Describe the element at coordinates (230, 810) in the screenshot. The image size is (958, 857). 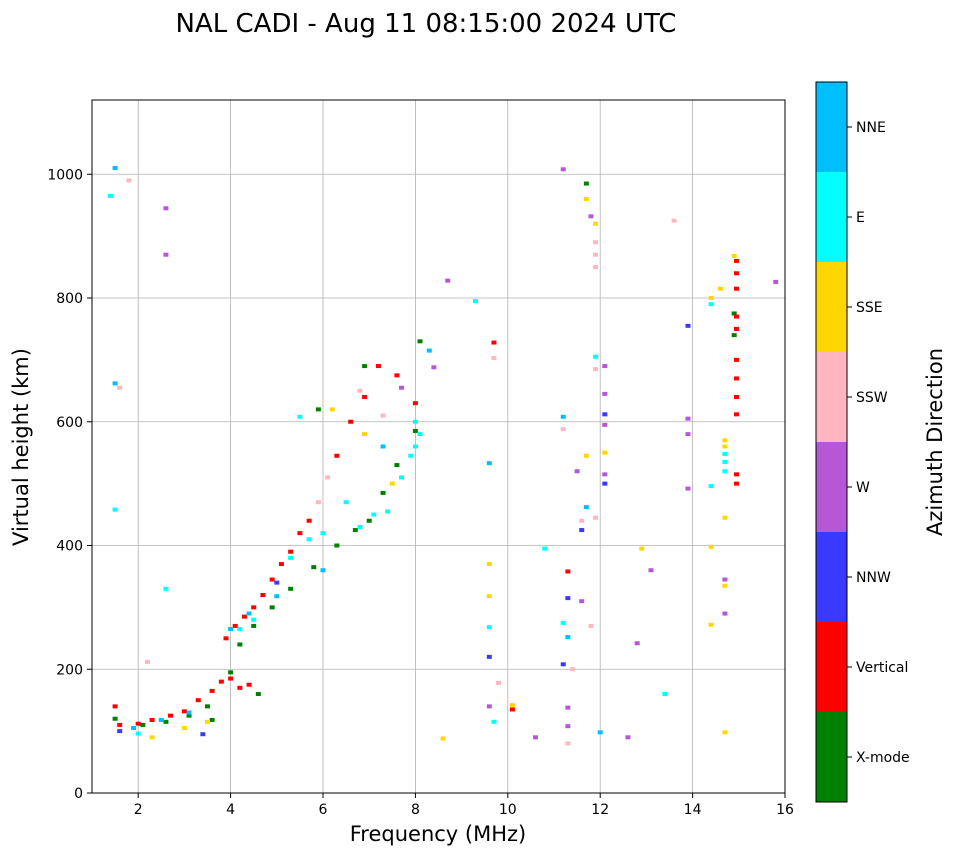
I see `x-tick-label: 4` at that location.